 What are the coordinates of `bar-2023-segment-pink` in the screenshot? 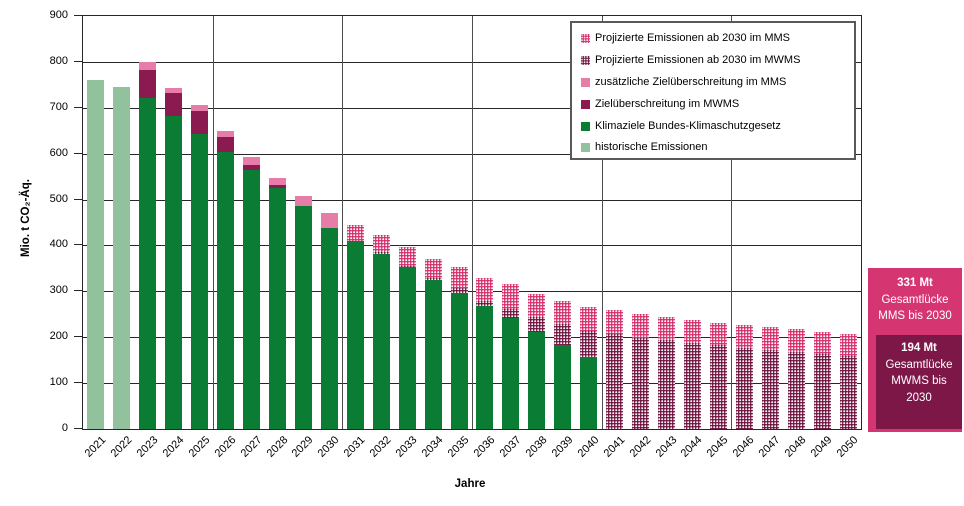 It's located at (148, 66).